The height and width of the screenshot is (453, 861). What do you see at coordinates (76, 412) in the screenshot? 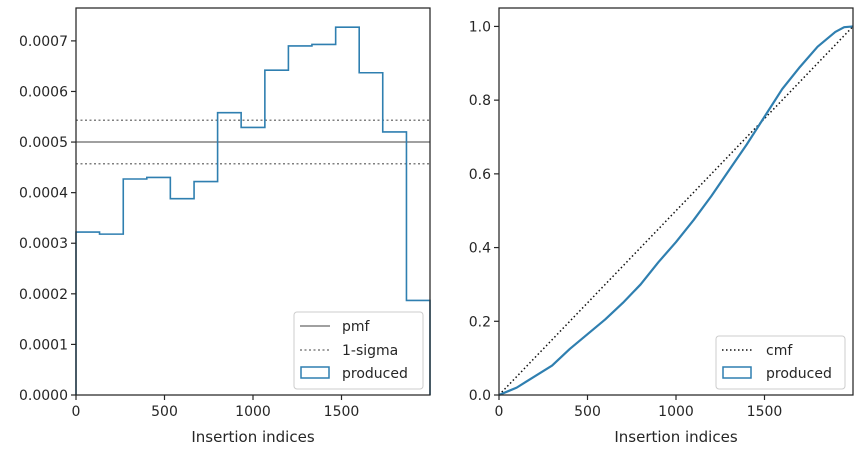
I see `histogram-xtick-label: 0` at bounding box center [76, 412].